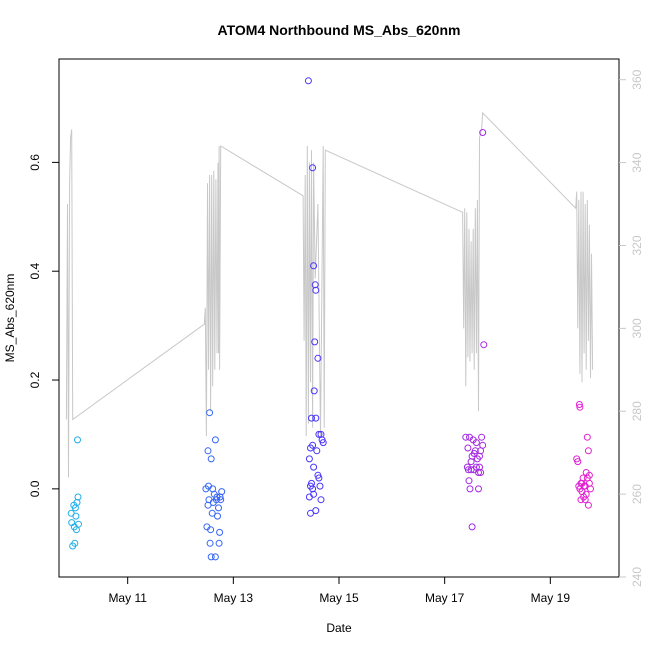 The image size is (650, 650). I want to click on x-tick-label: May 19, so click(551, 598).